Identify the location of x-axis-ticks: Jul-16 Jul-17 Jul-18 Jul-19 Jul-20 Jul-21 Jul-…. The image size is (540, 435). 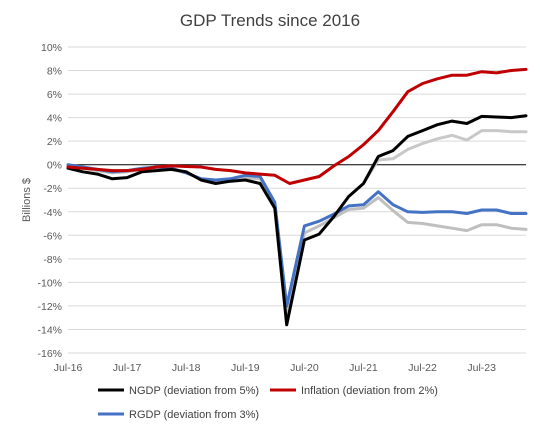
(275, 368).